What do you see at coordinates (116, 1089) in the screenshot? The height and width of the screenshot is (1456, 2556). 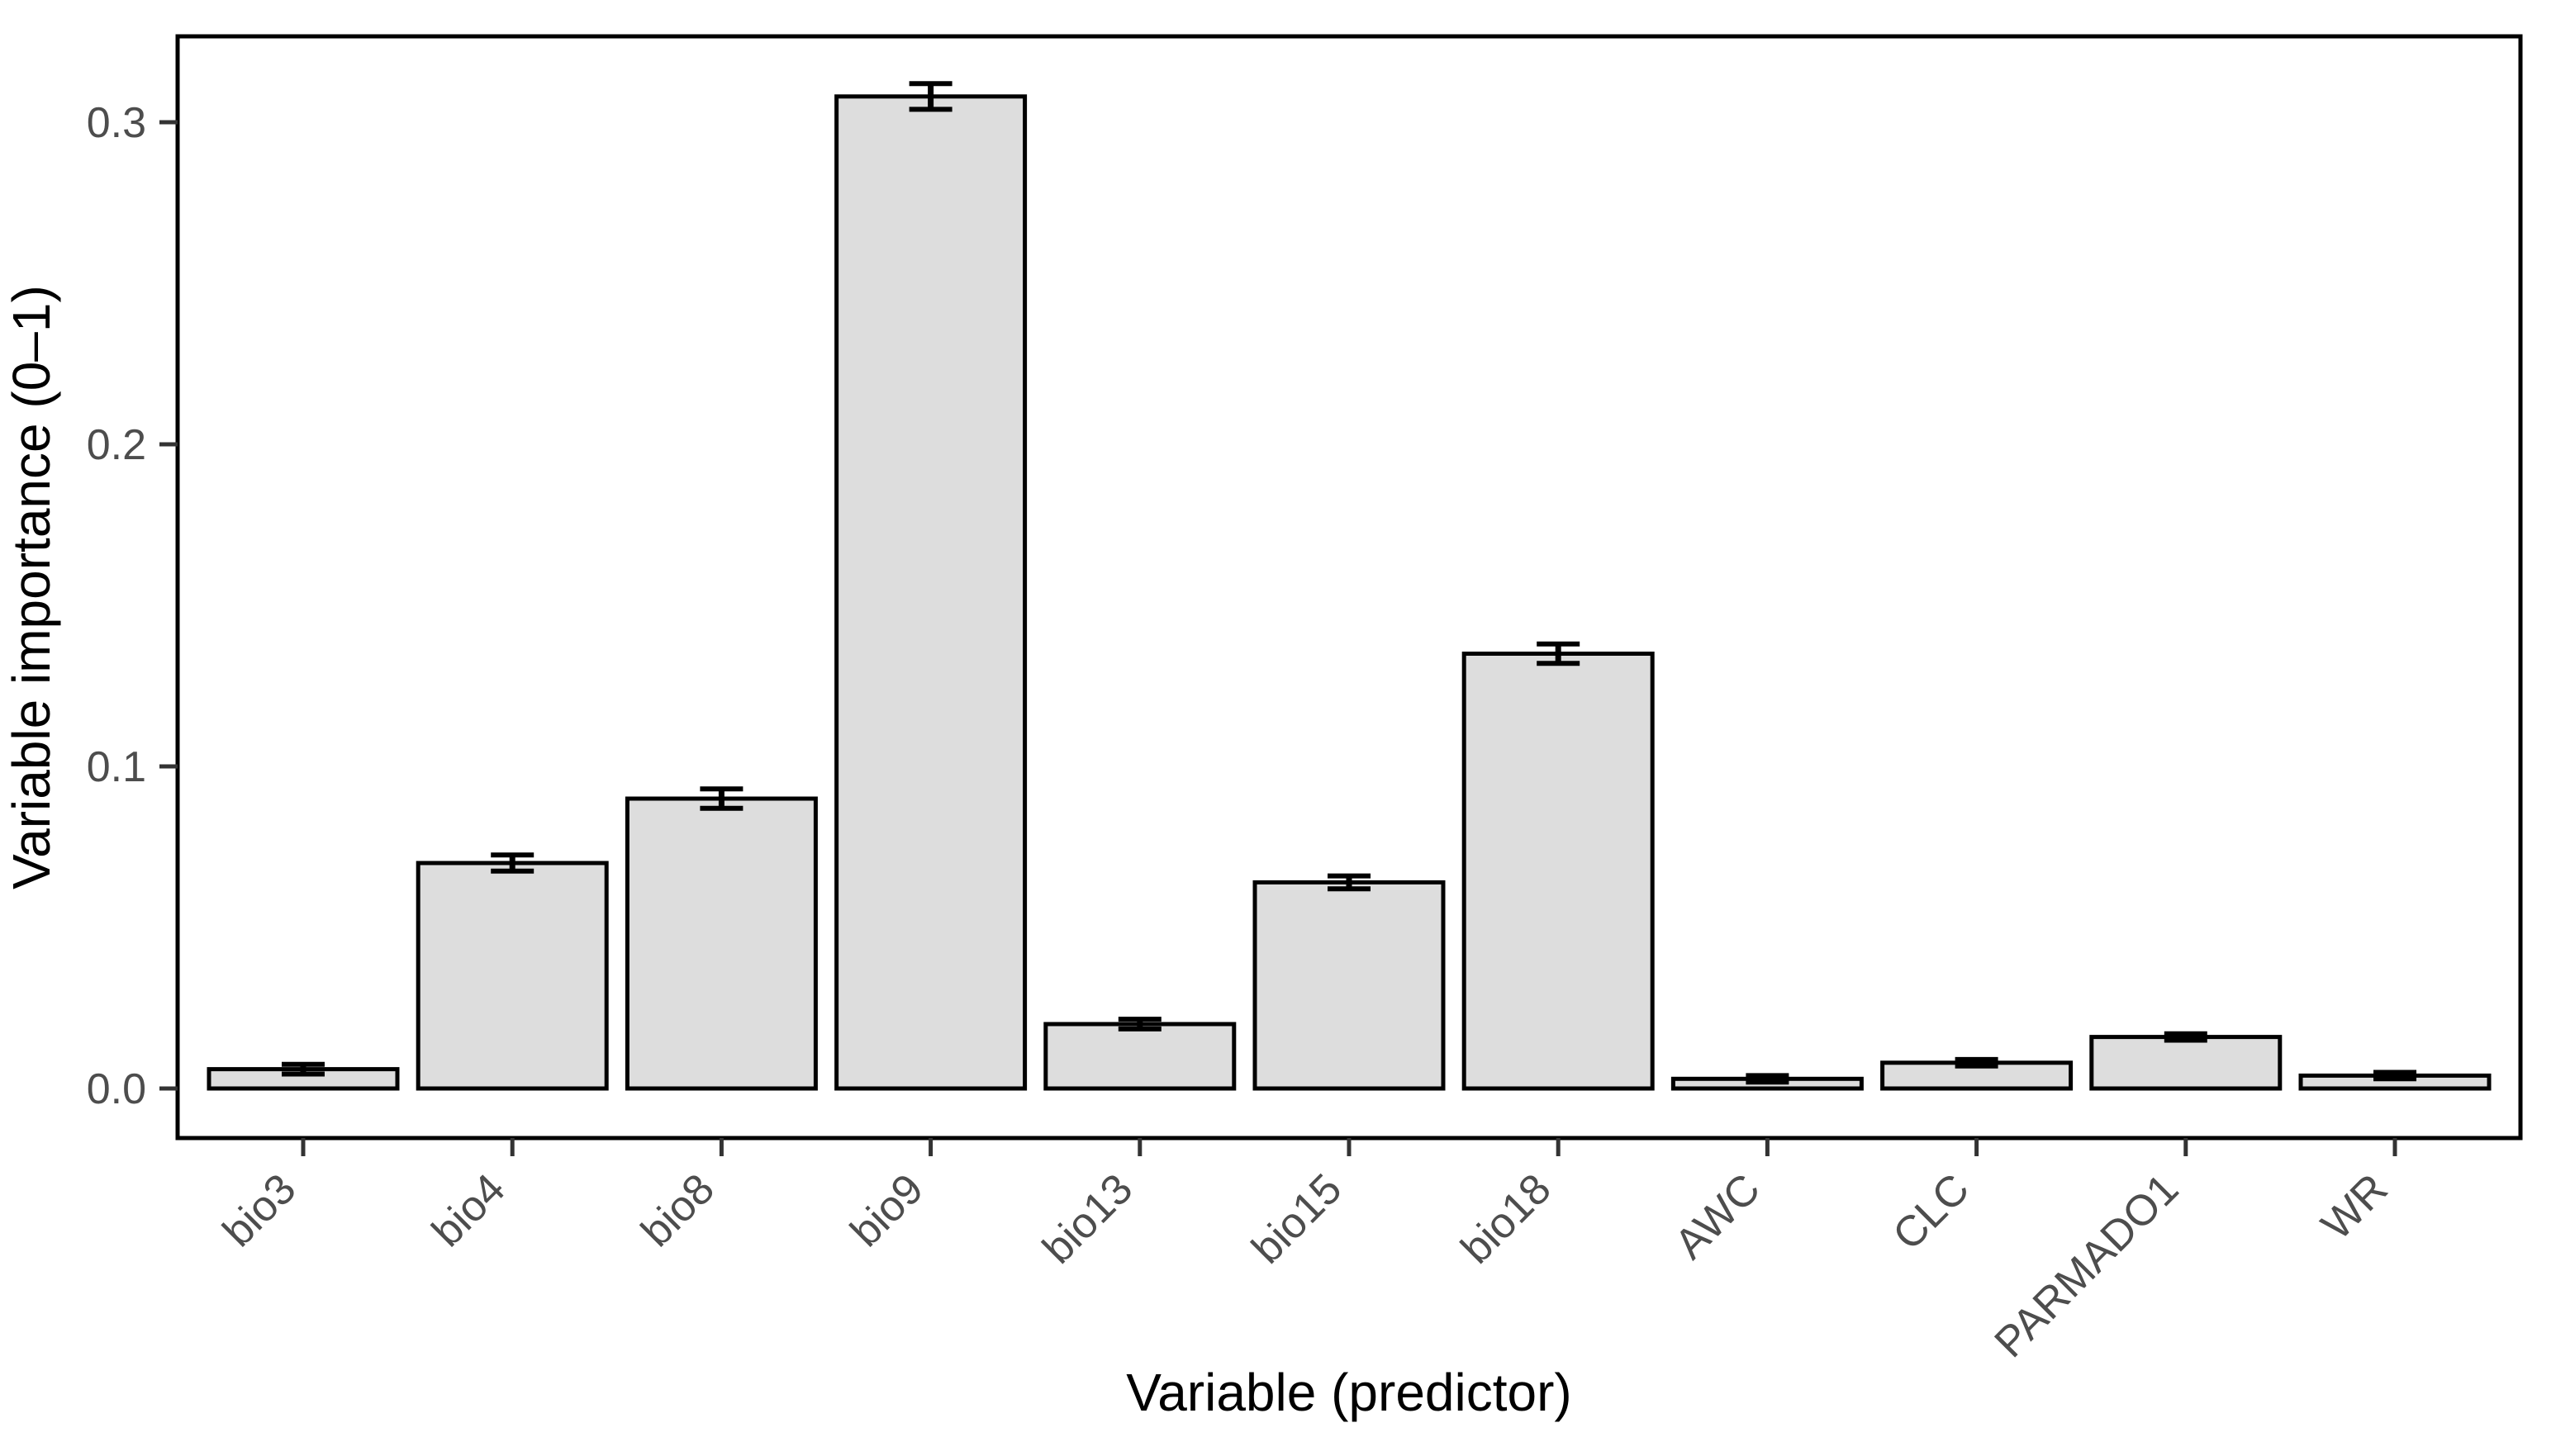 I see `y-tick-label-0.0: 0.0` at bounding box center [116, 1089].